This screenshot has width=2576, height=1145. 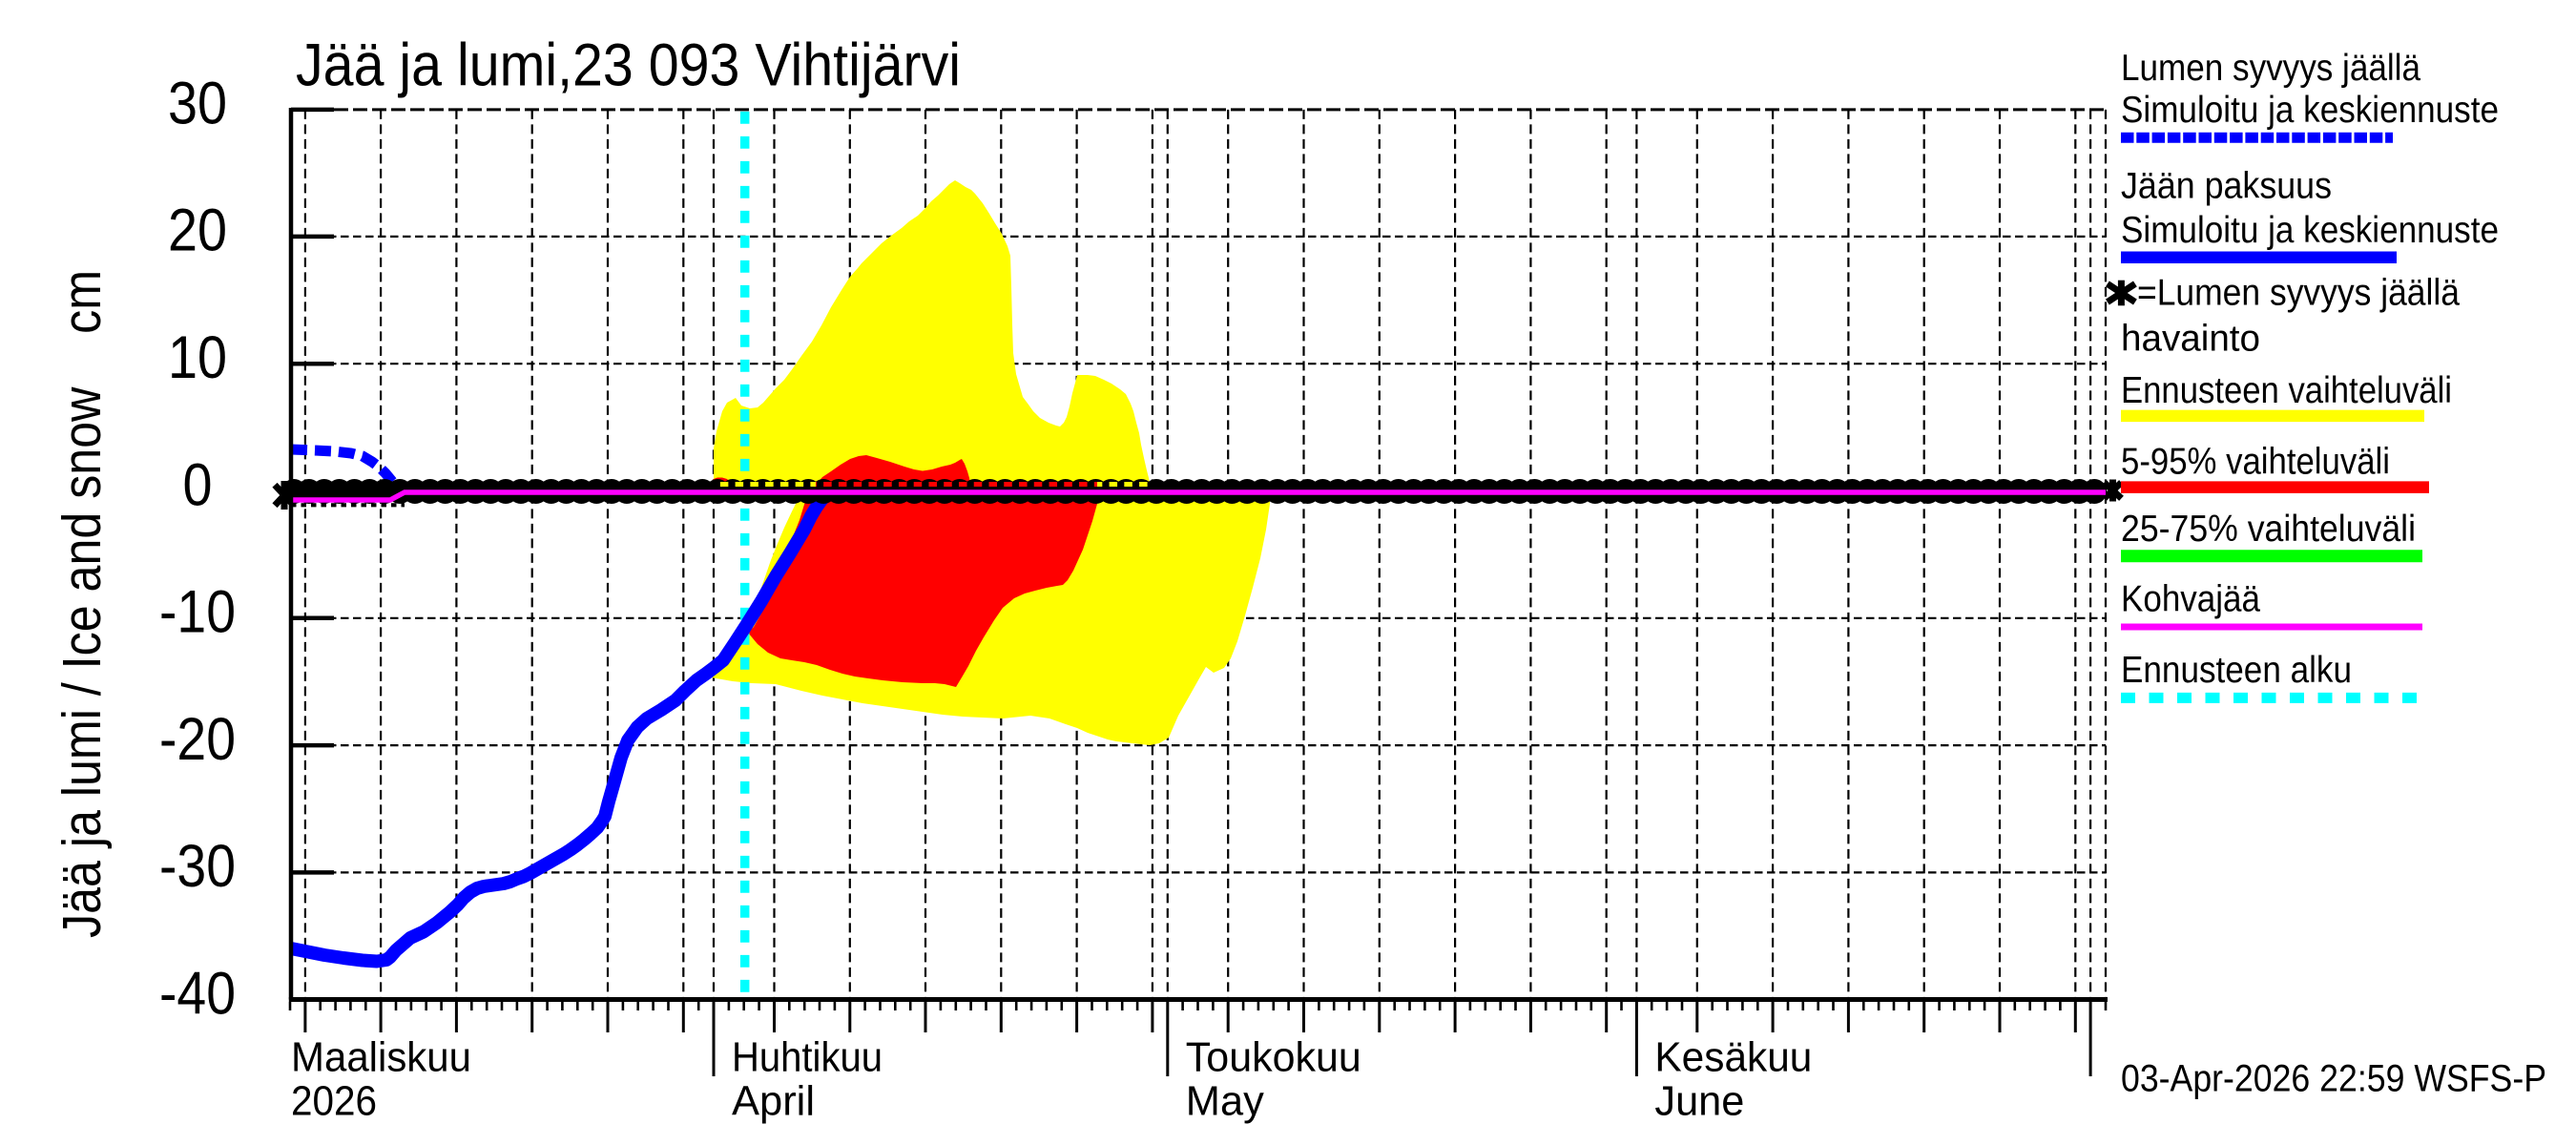 I want to click on svg-text: 20, so click(x=197, y=231).